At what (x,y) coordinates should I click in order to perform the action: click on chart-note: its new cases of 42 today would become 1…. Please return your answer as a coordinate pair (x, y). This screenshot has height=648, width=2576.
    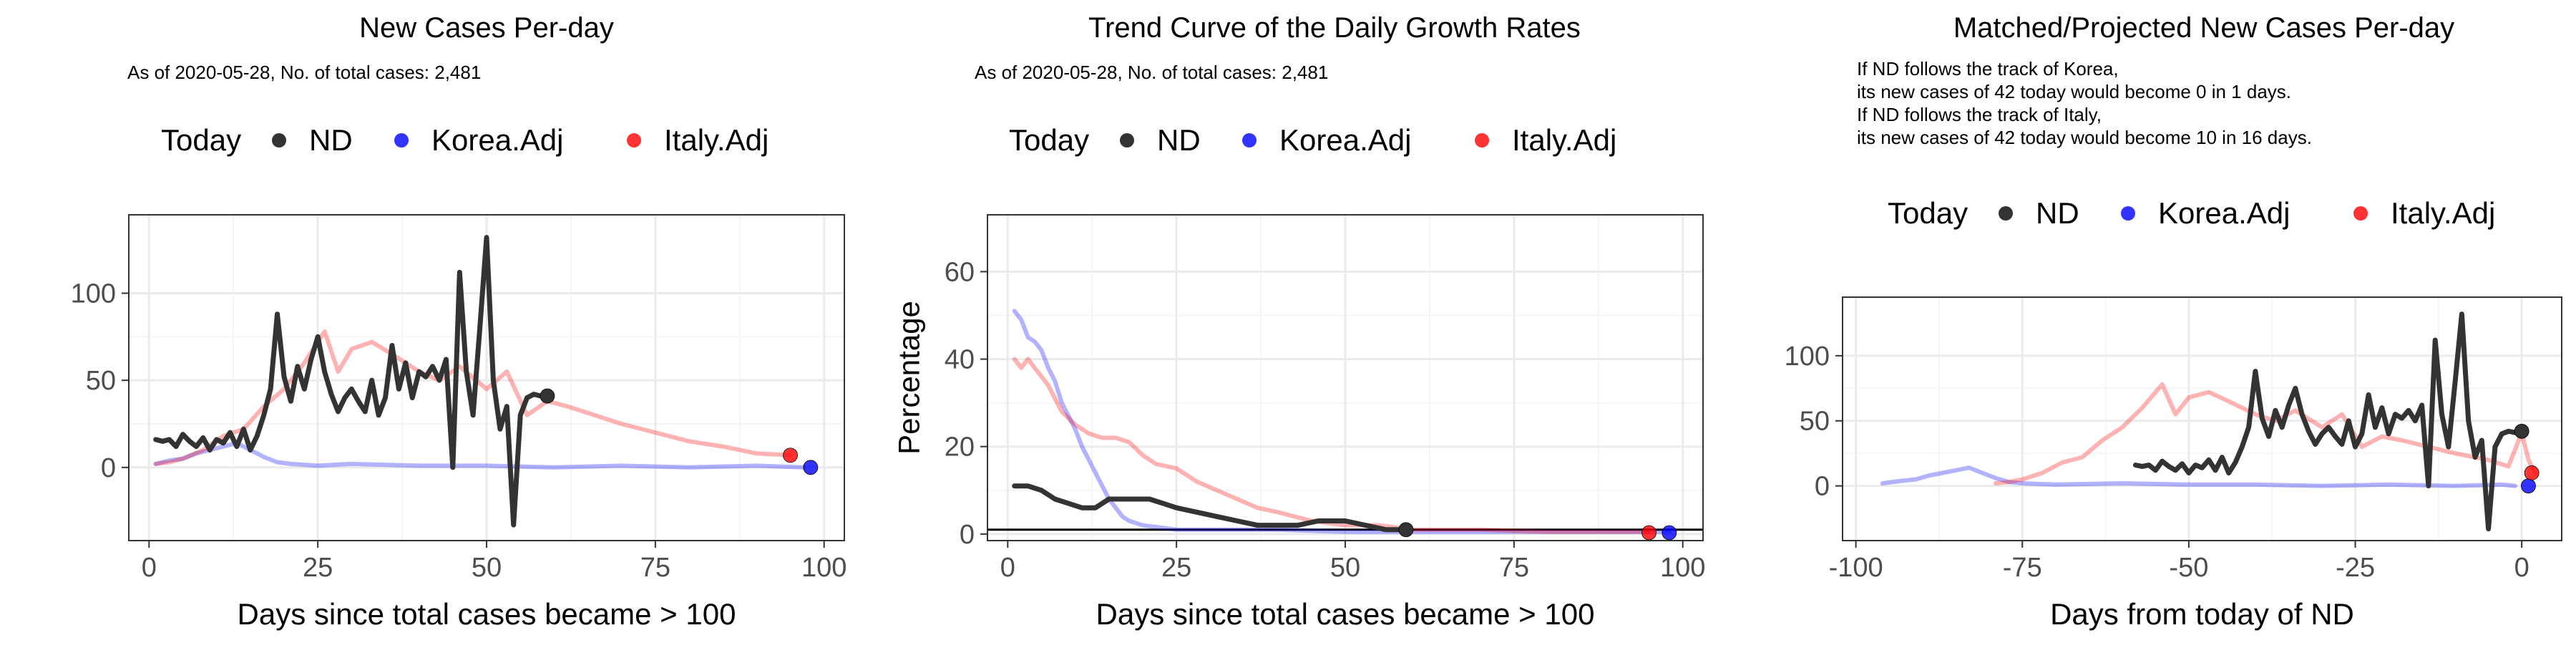
    Looking at the image, I should click on (2084, 138).